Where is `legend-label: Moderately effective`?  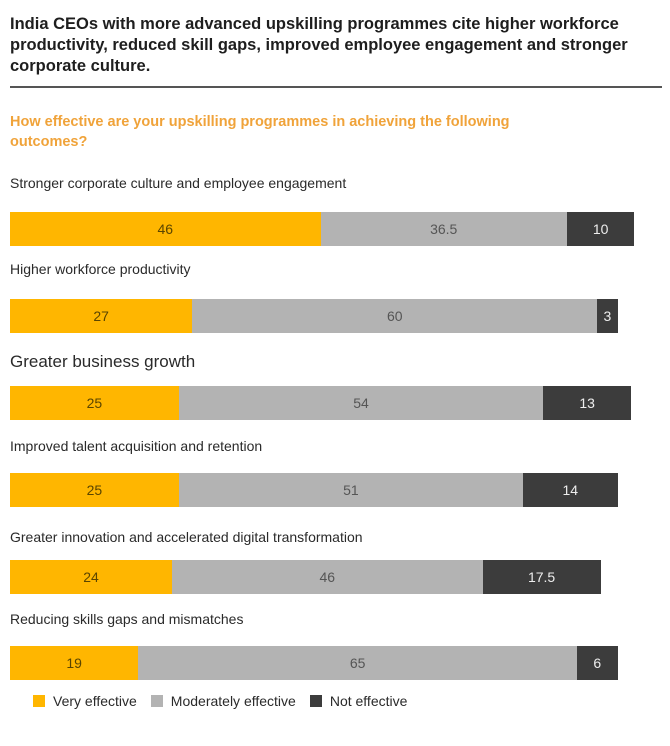
legend-label: Moderately effective is located at coordinates (233, 701).